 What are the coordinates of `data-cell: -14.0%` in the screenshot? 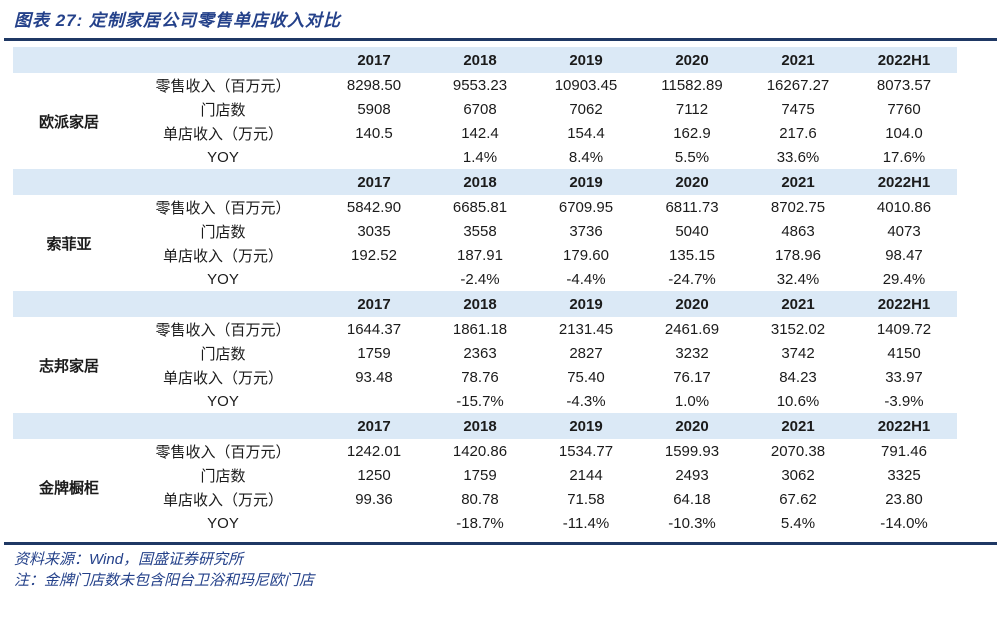 It's located at (904, 523).